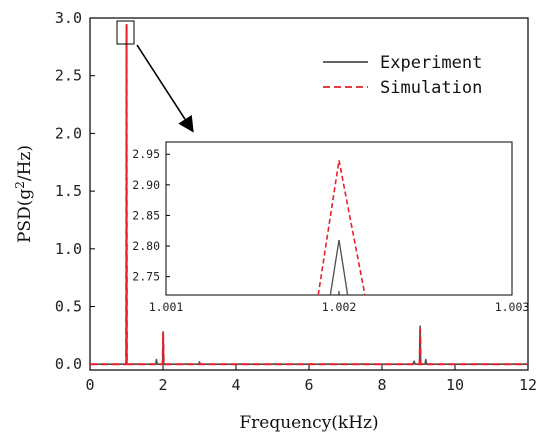 Image resolution: width=550 pixels, height=443 pixels. I want to click on legend-label-simulation: Simulation, so click(431, 88).